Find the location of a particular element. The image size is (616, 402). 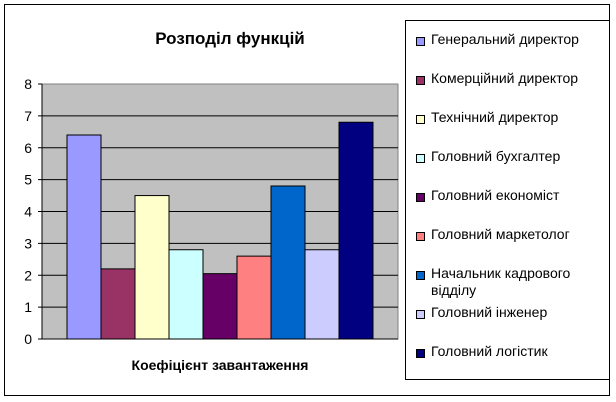

legend-label: Технічний директор is located at coordinates (495, 117).